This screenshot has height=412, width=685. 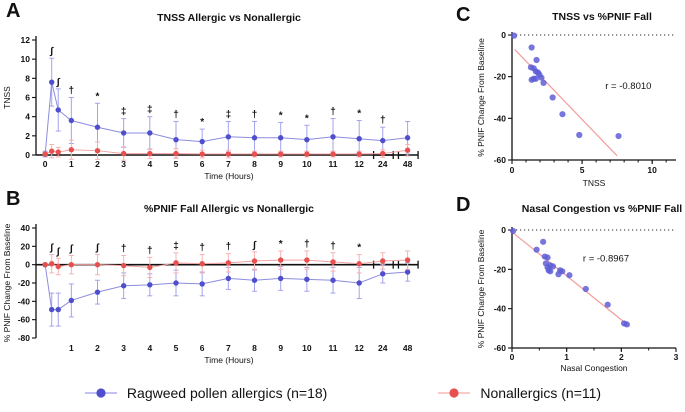 What do you see at coordinates (27, 117) in the screenshot?
I see `svg-text: 4` at bounding box center [27, 117].